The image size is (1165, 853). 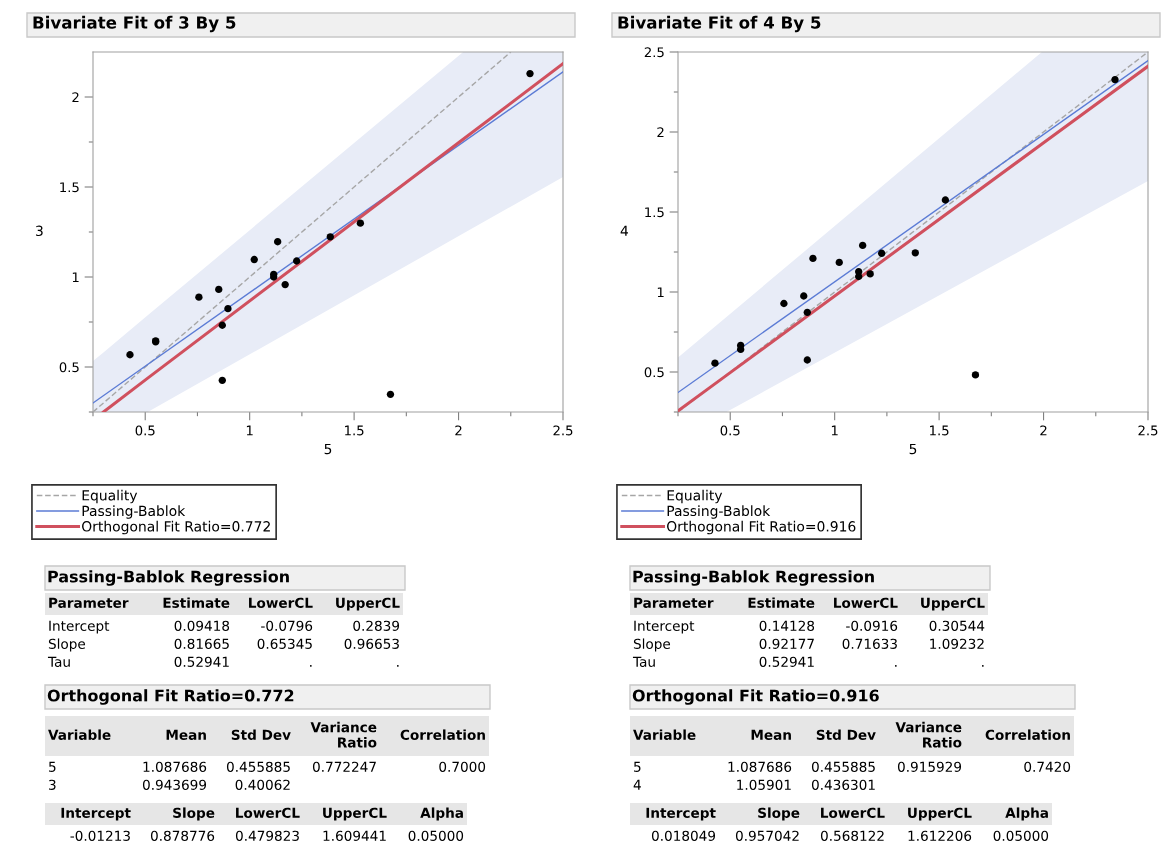 I want to click on text: Orthogonal Fit Ratio=0.916, so click(x=755, y=697).